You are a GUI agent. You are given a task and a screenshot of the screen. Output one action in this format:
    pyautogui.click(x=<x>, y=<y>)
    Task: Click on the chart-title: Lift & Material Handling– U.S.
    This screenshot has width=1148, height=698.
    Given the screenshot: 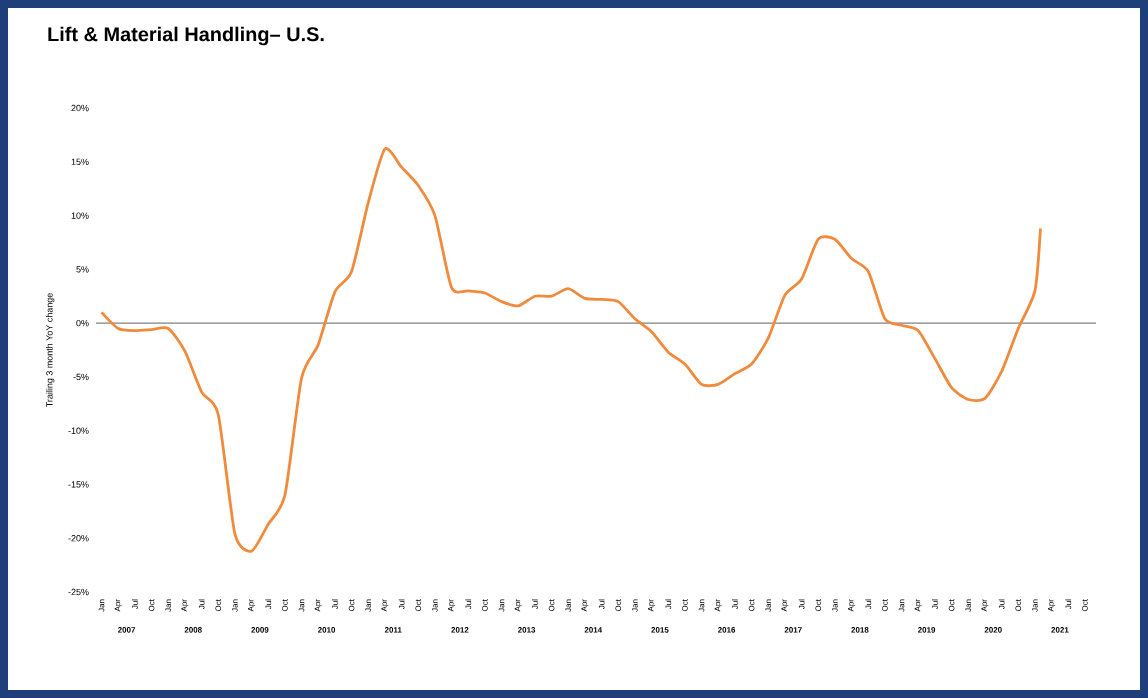 What is the action you would take?
    pyautogui.click(x=186, y=36)
    